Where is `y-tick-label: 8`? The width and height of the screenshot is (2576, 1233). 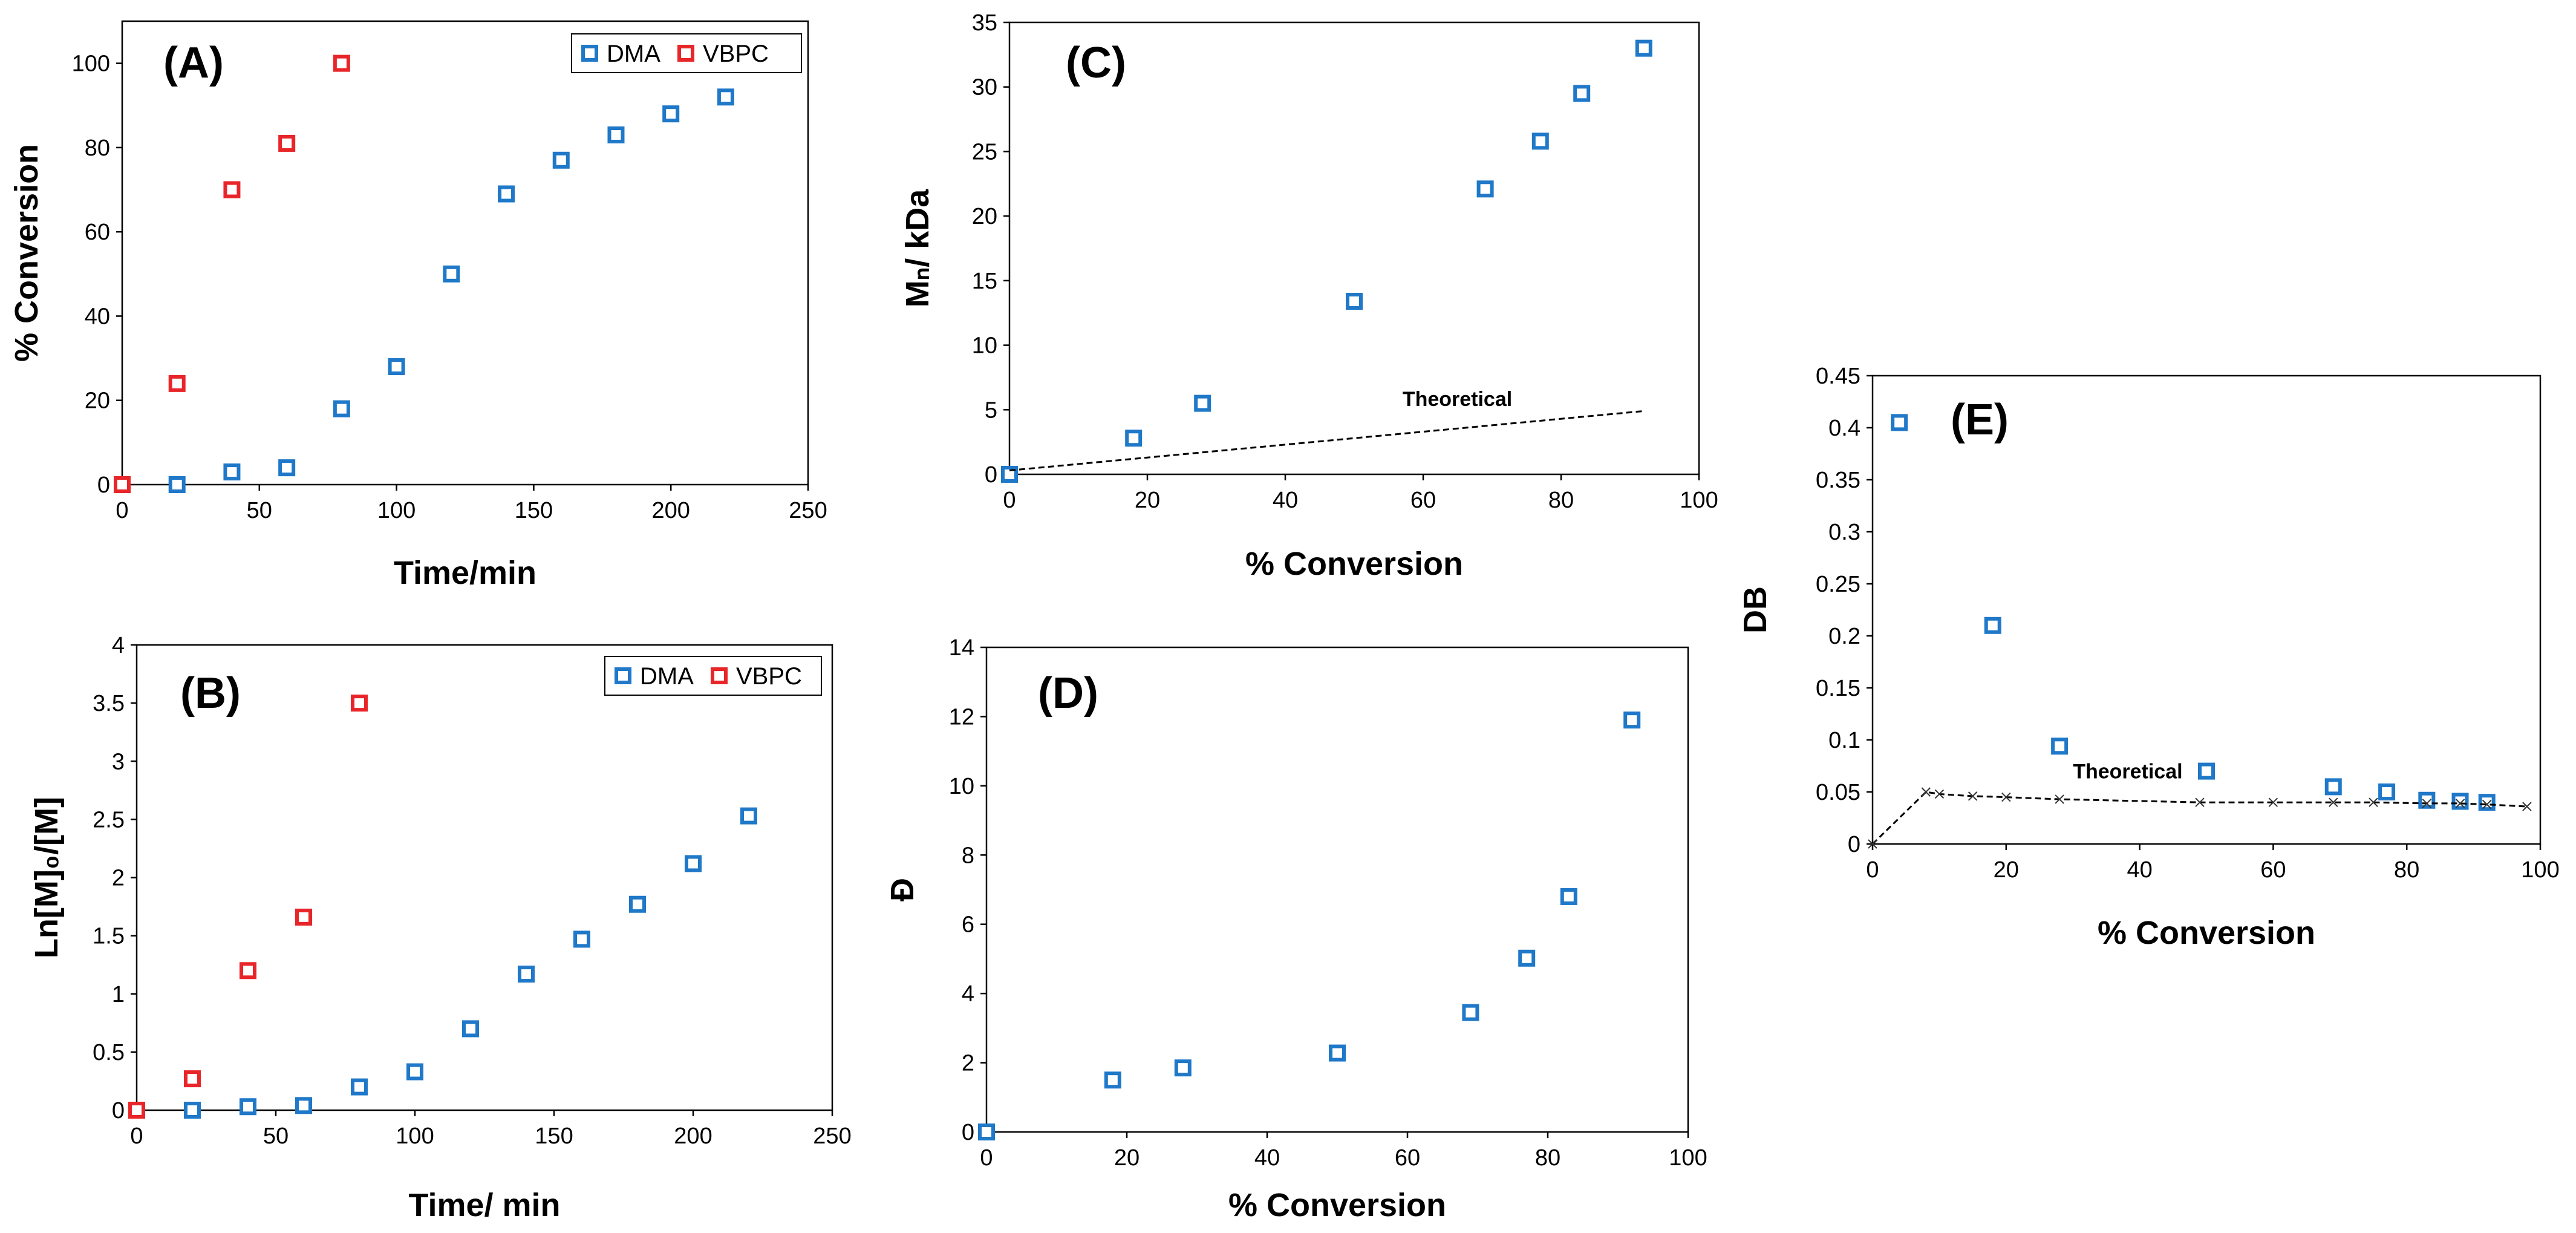
y-tick-label: 8 is located at coordinates (968, 855).